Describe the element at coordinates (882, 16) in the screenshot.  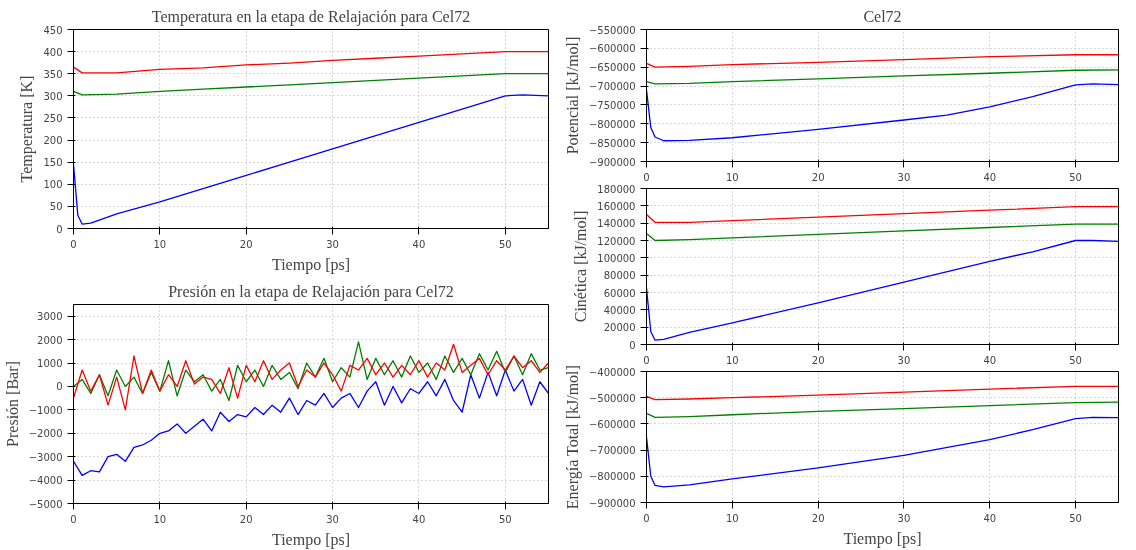
I see `chart-title: Cel72` at that location.